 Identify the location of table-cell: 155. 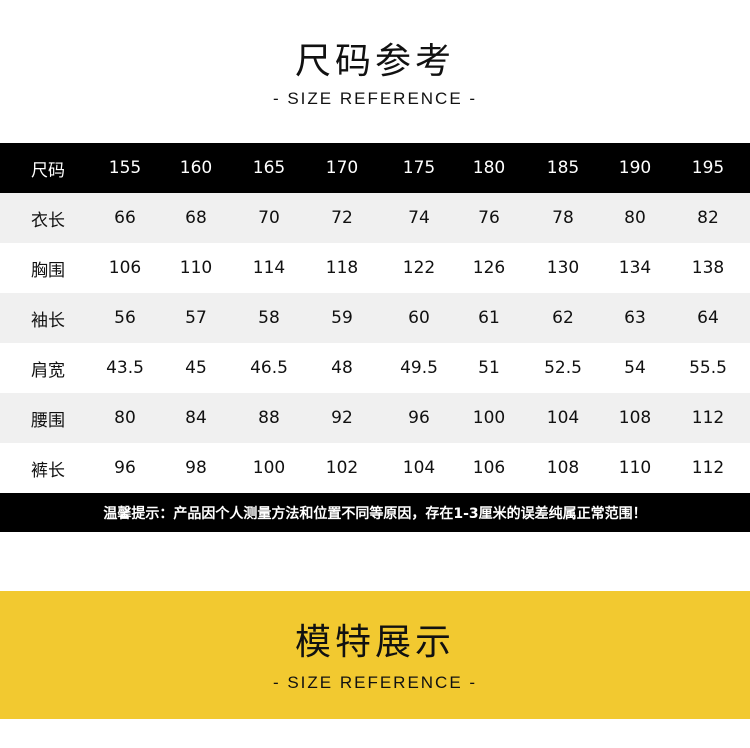
(125, 168).